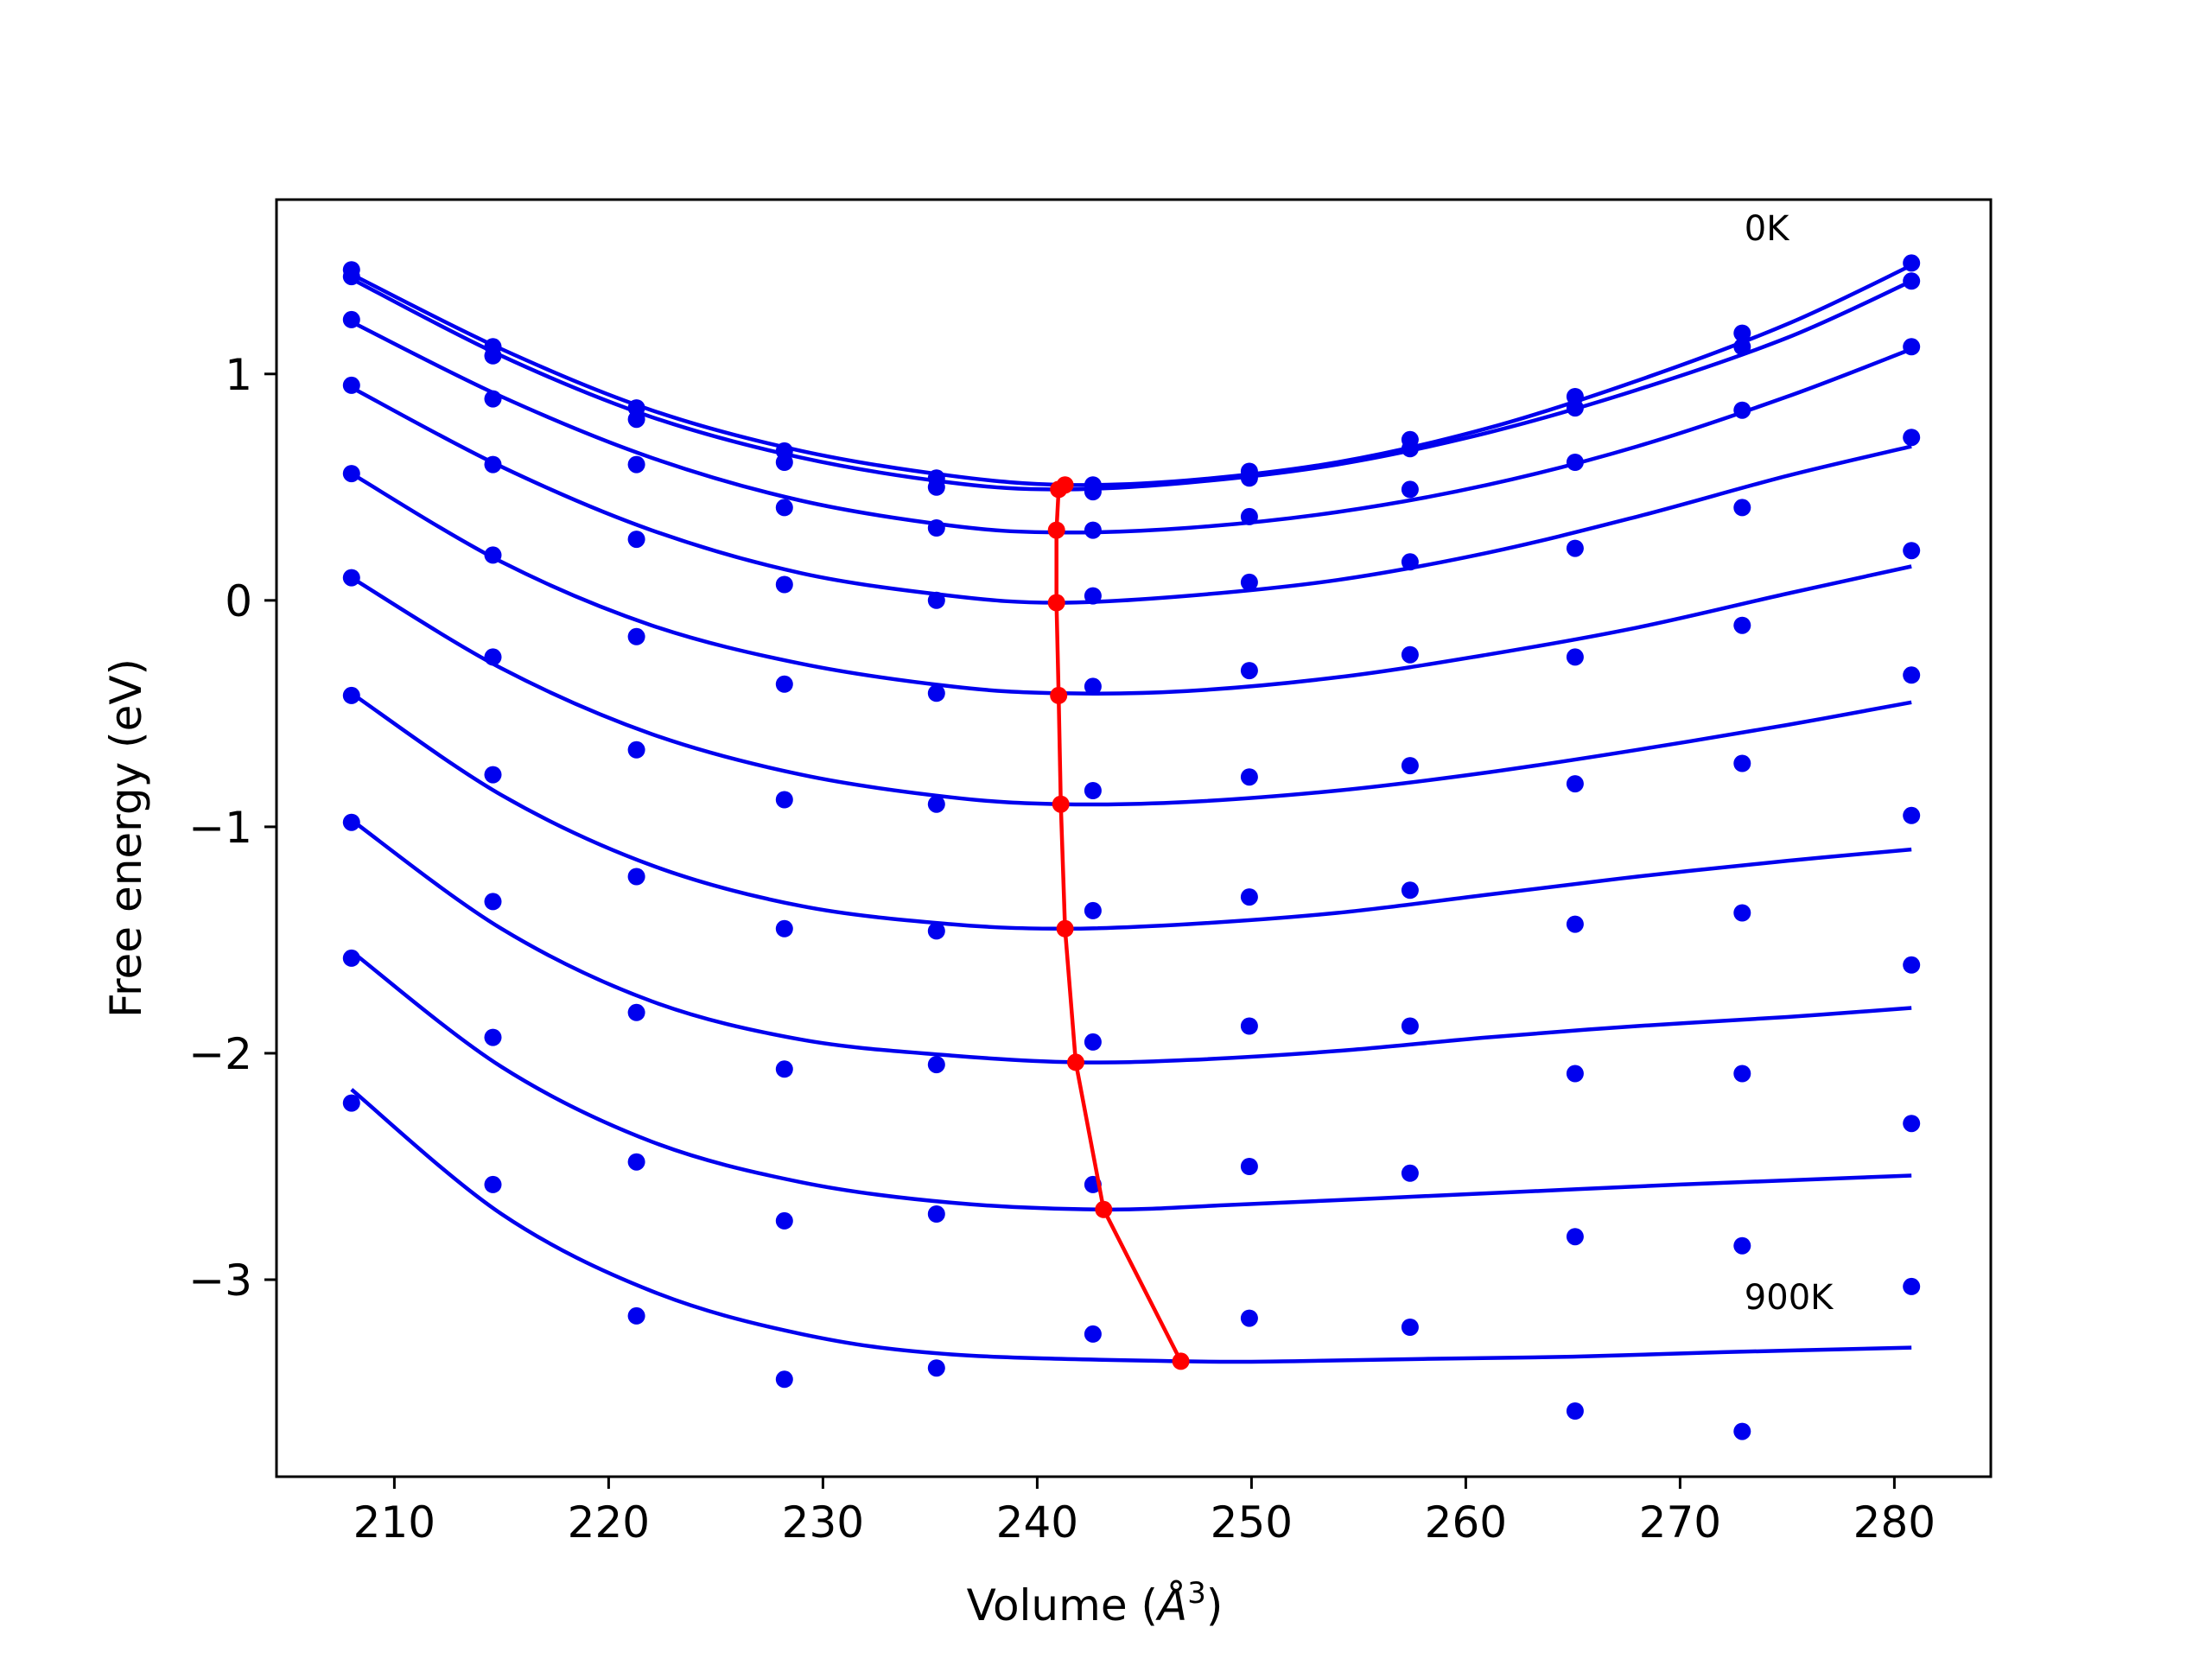  Describe the element at coordinates (220, 1280) in the screenshot. I see `y-tick-label: −3` at that location.